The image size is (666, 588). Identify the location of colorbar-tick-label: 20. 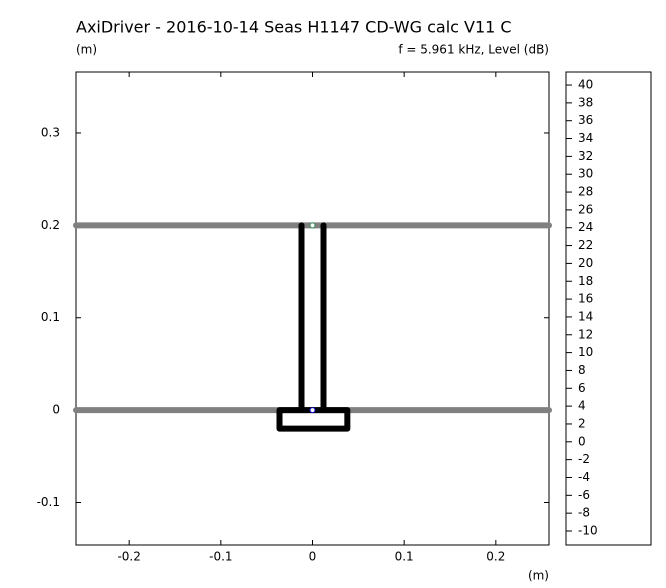
(585, 263).